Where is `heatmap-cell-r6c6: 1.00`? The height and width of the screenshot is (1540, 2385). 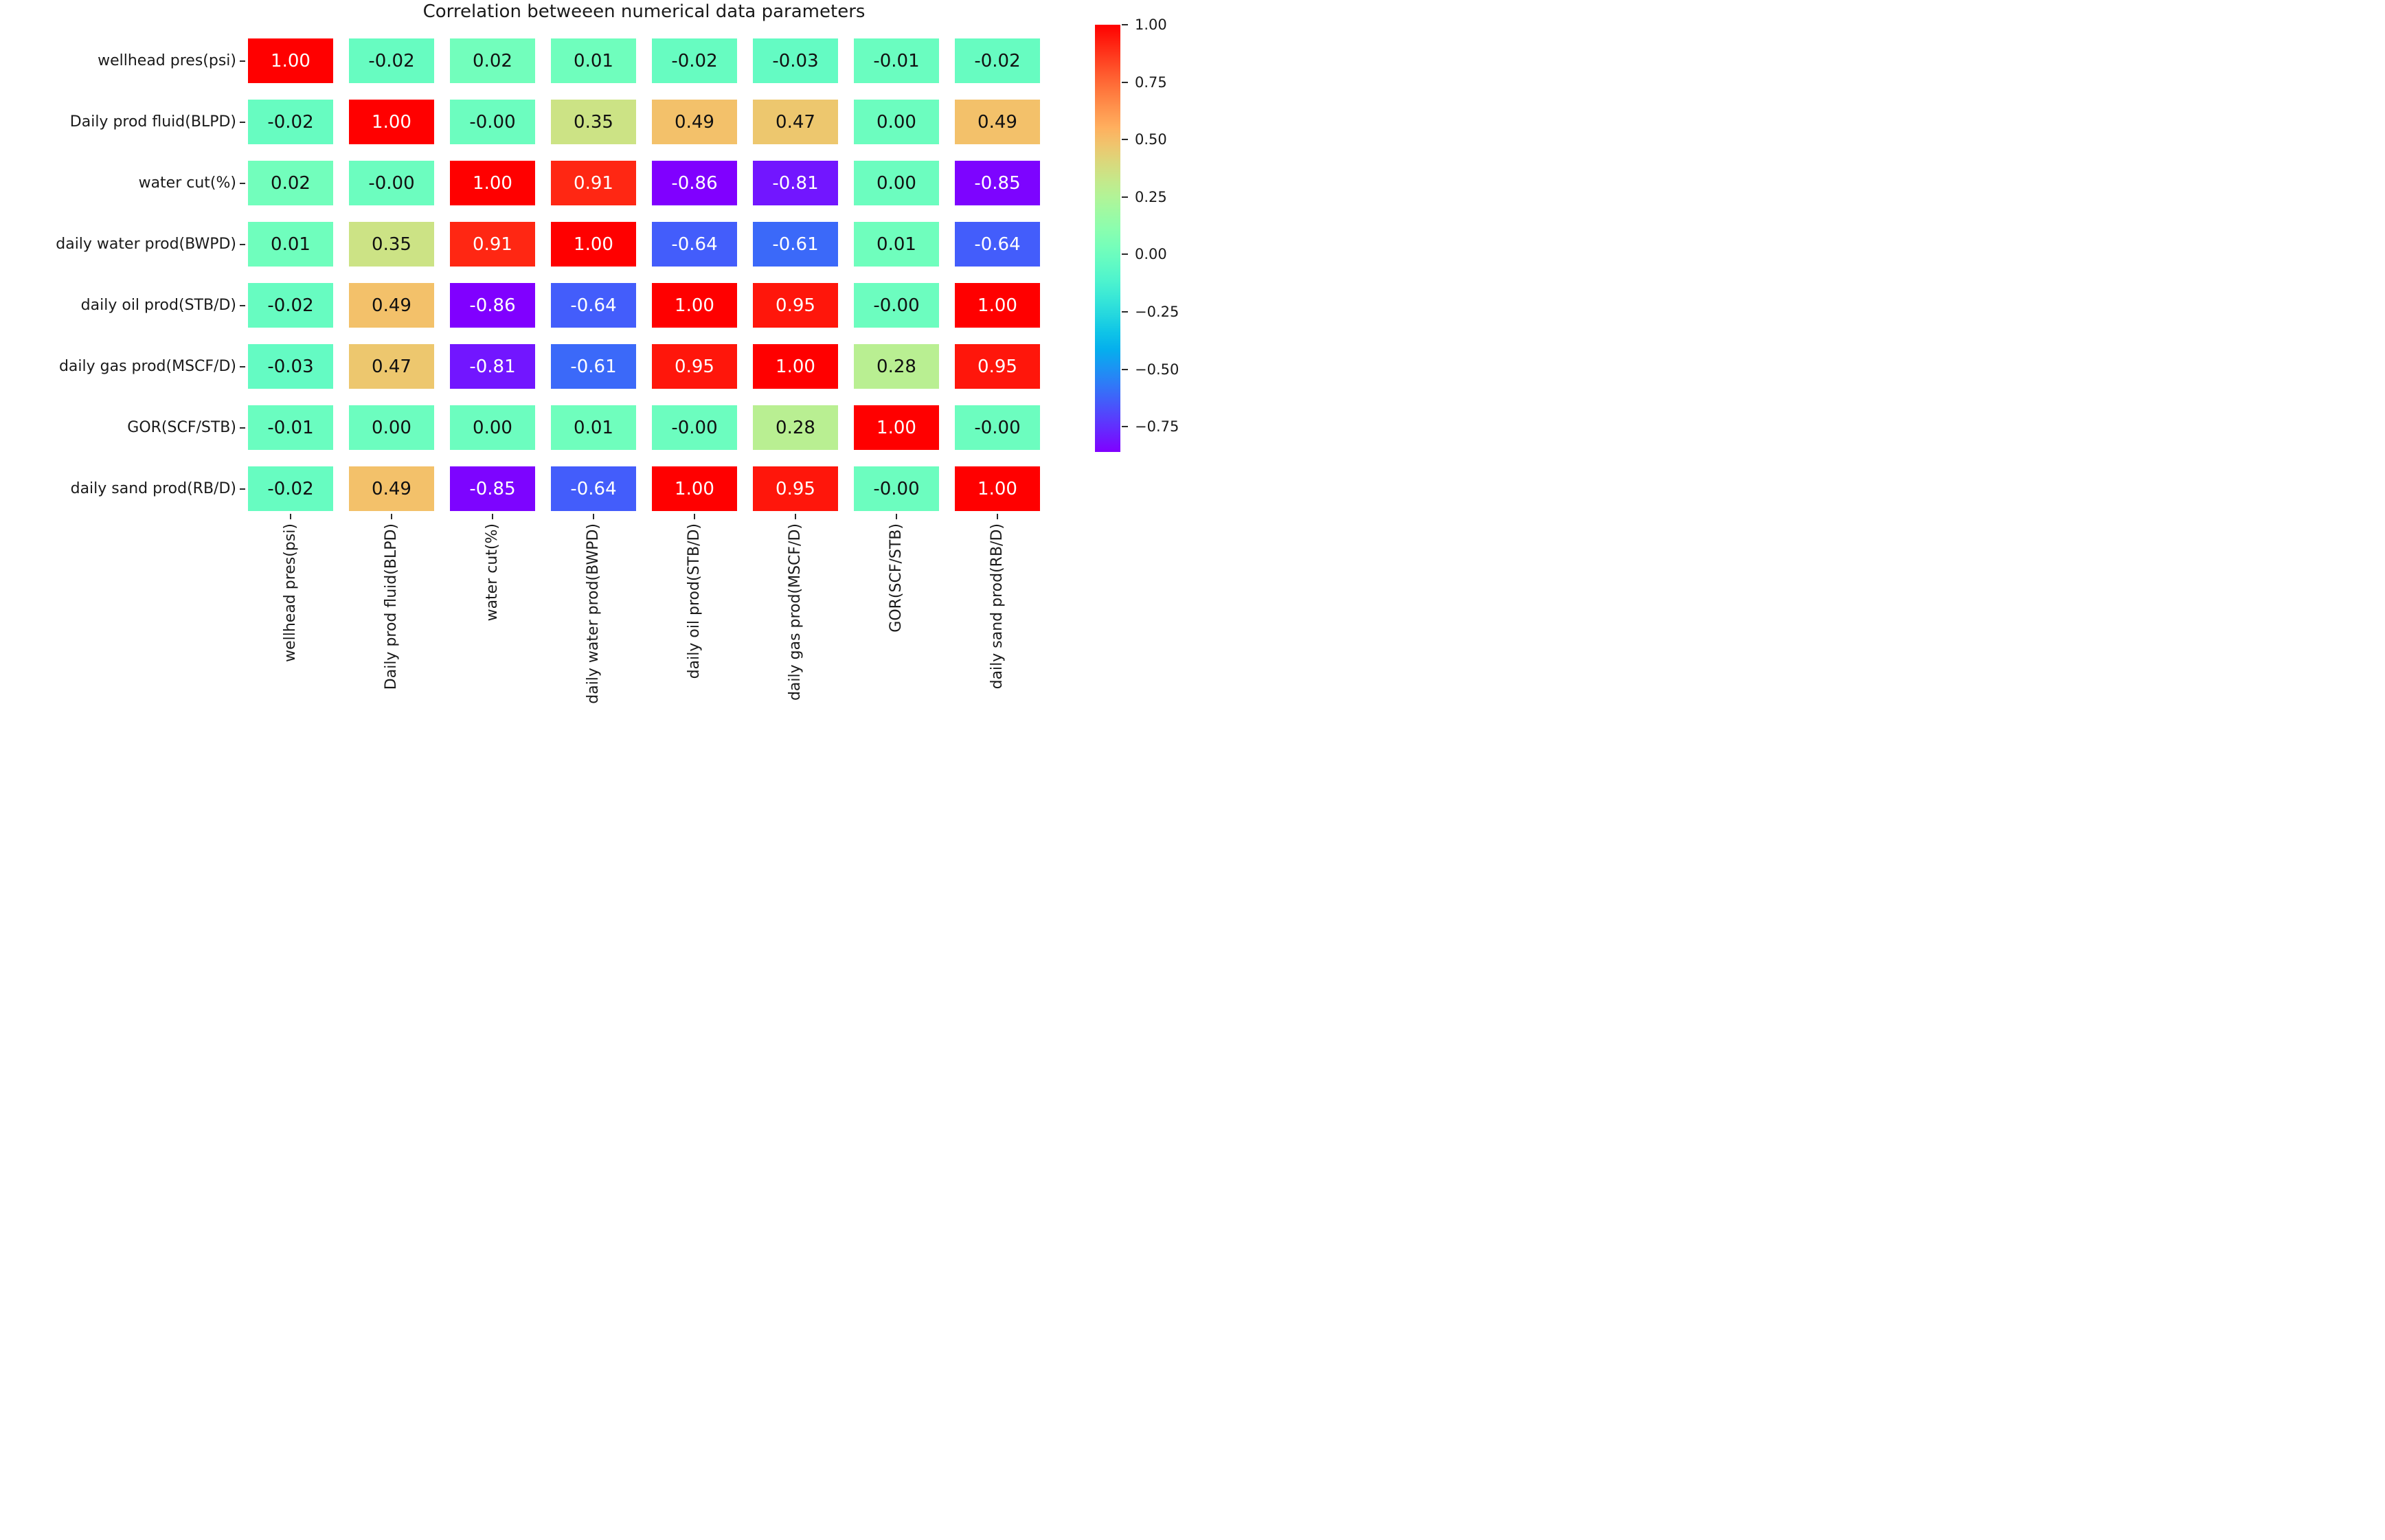 heatmap-cell-r6c6: 1.00 is located at coordinates (896, 428).